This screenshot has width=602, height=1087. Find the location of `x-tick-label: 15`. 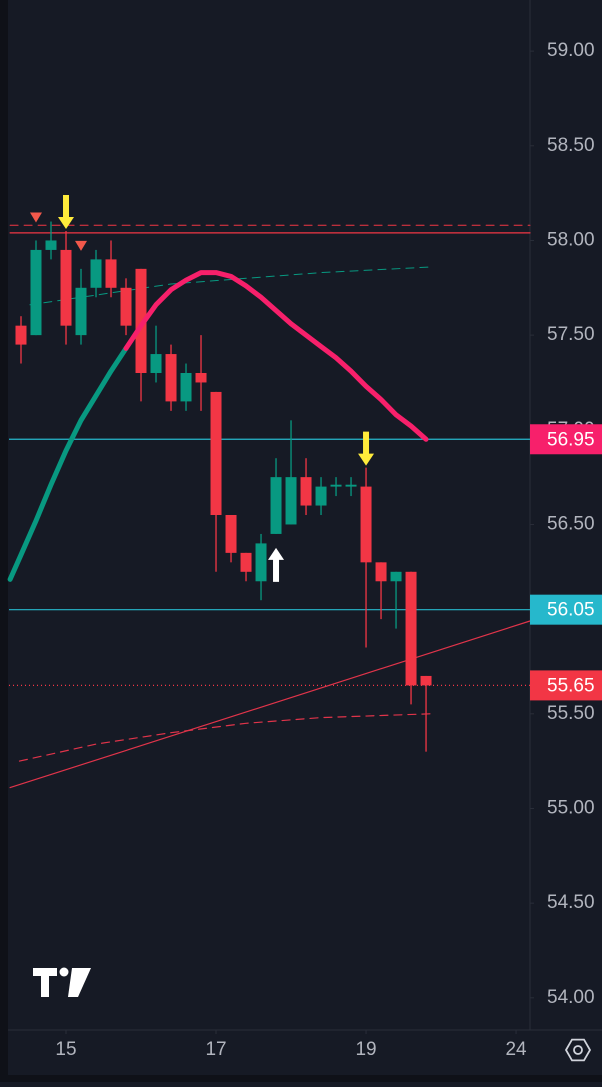

x-tick-label: 15 is located at coordinates (65, 1049).